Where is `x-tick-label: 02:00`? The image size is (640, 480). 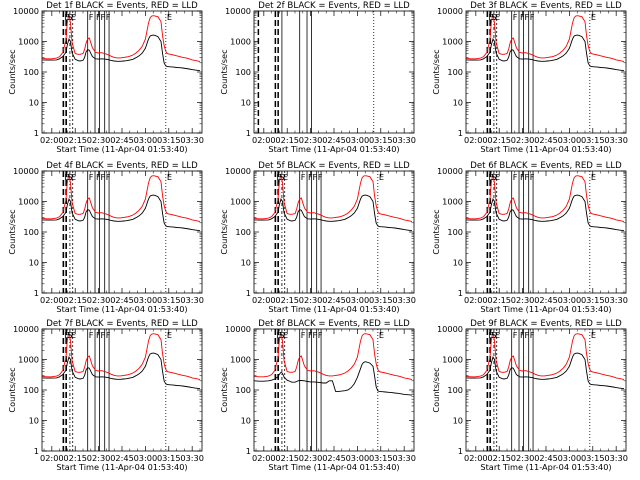
x-tick-label: 02:00 is located at coordinates (52, 458).